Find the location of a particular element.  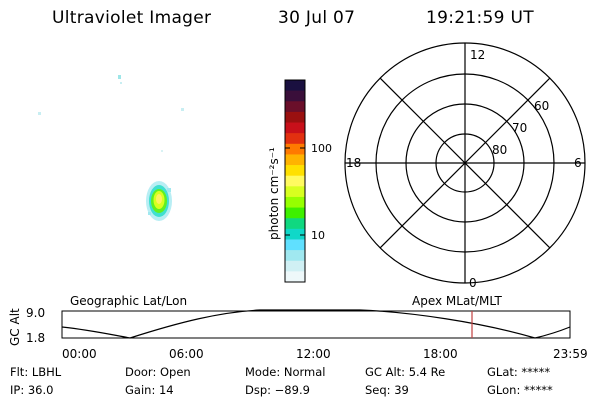

time-tick-label: 12:00 is located at coordinates (313, 354).